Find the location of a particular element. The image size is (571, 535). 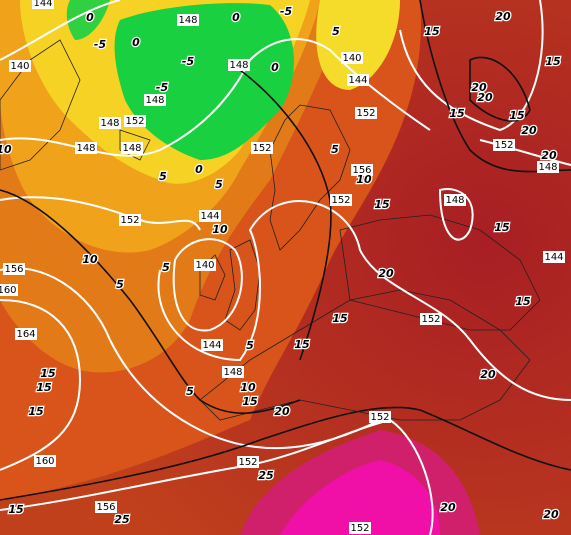

height-label: 164 is located at coordinates (25, 334).